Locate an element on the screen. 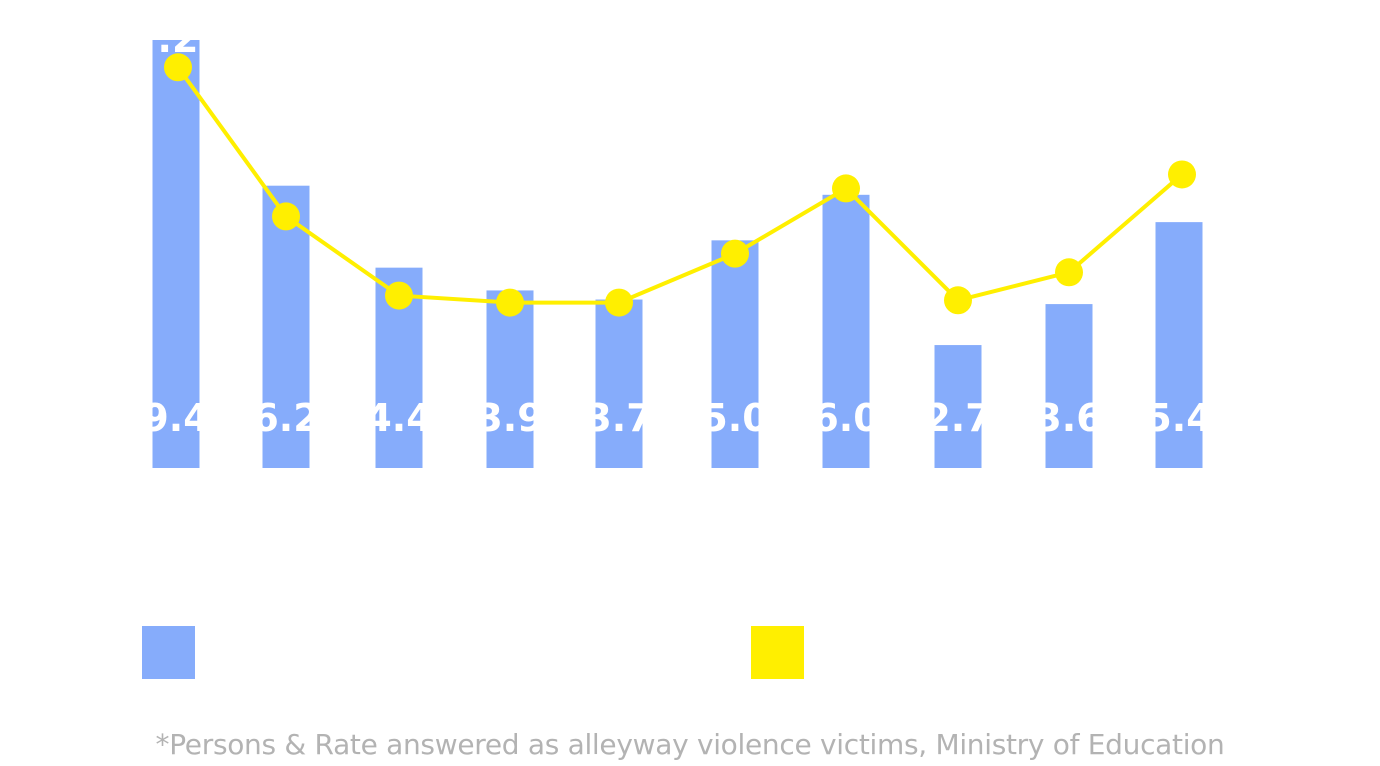 Image resolution: width=1380 pixels, height=766 pixels. bar-value-label-6: 5.0 is located at coordinates (734, 418).